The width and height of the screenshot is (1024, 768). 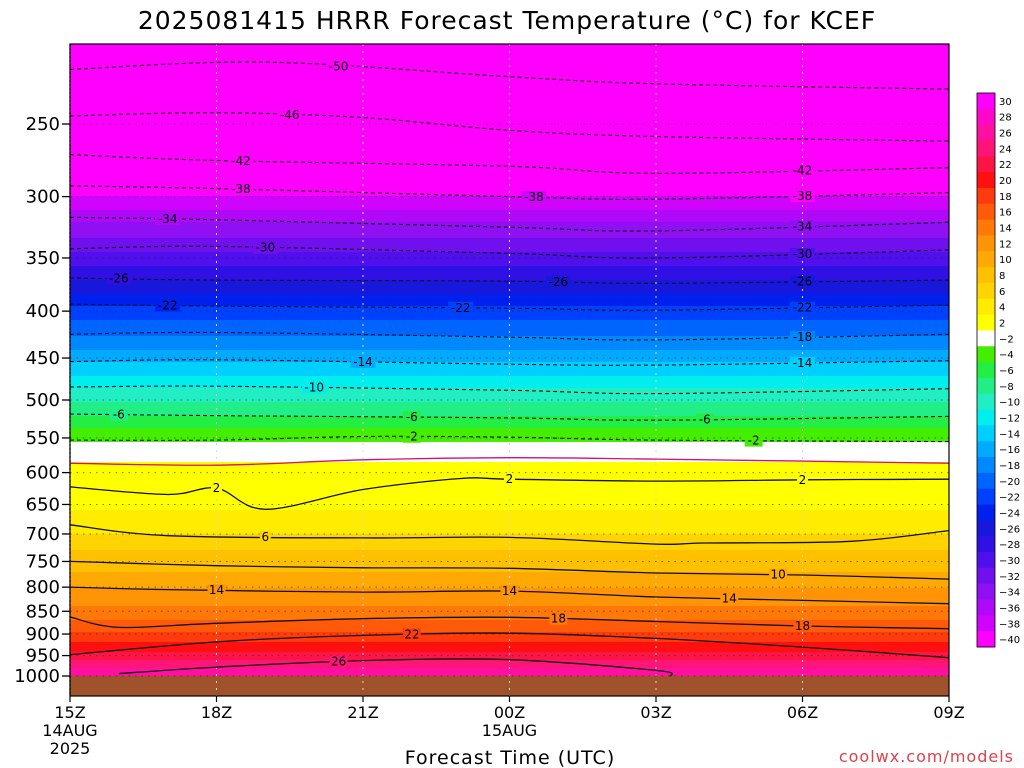 I want to click on contour-label: -14, so click(x=363, y=362).